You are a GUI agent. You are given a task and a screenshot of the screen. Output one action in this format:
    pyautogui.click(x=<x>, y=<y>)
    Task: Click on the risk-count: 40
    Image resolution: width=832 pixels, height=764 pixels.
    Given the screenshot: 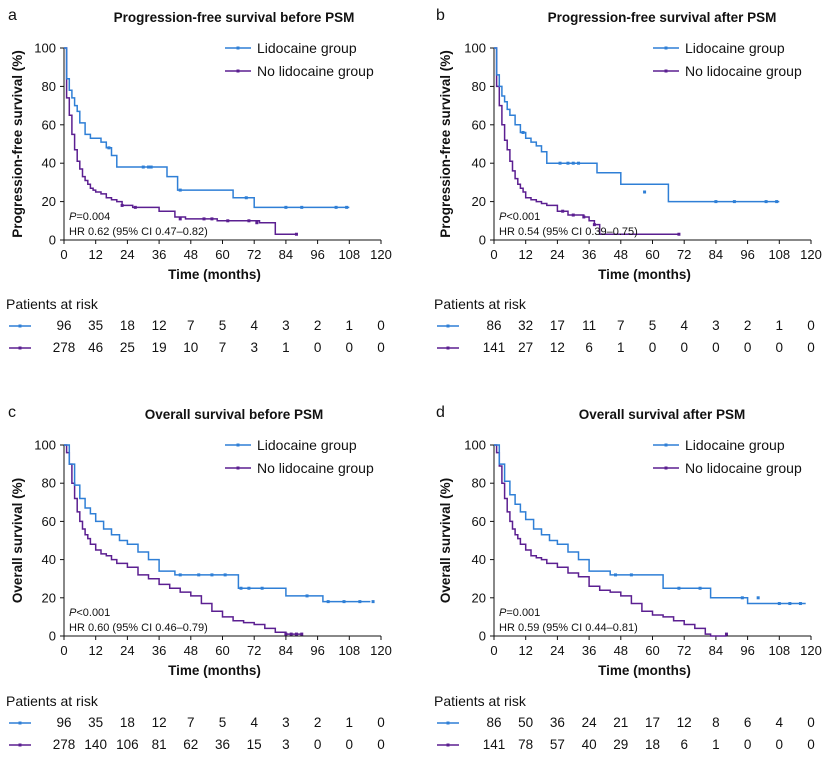 What is the action you would take?
    pyautogui.click(x=589, y=744)
    